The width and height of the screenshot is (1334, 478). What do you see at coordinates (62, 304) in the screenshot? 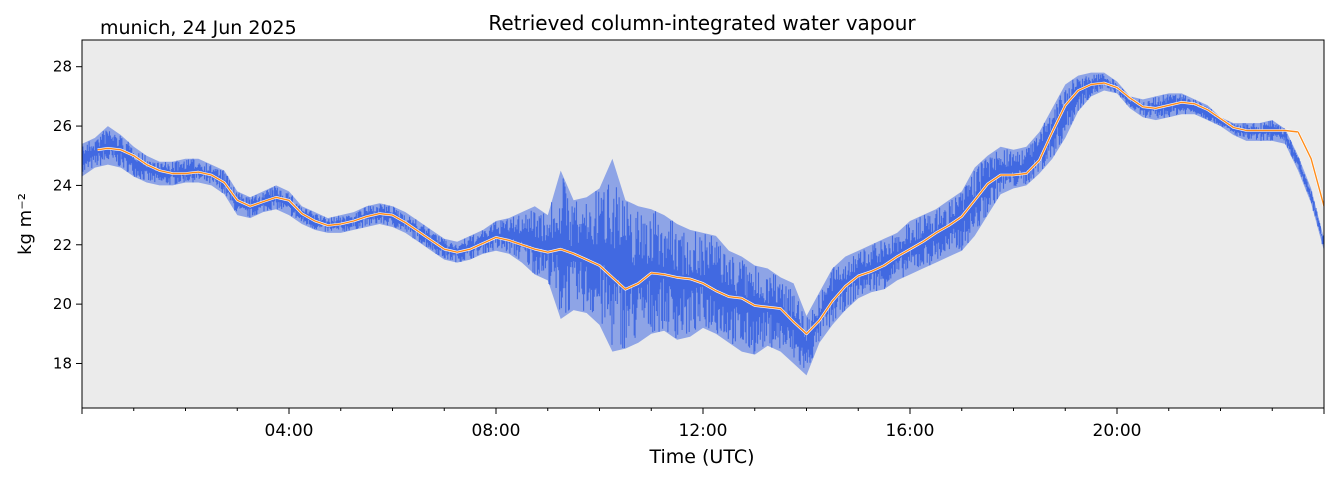
I see `y-tick-label: 20` at bounding box center [62, 304].